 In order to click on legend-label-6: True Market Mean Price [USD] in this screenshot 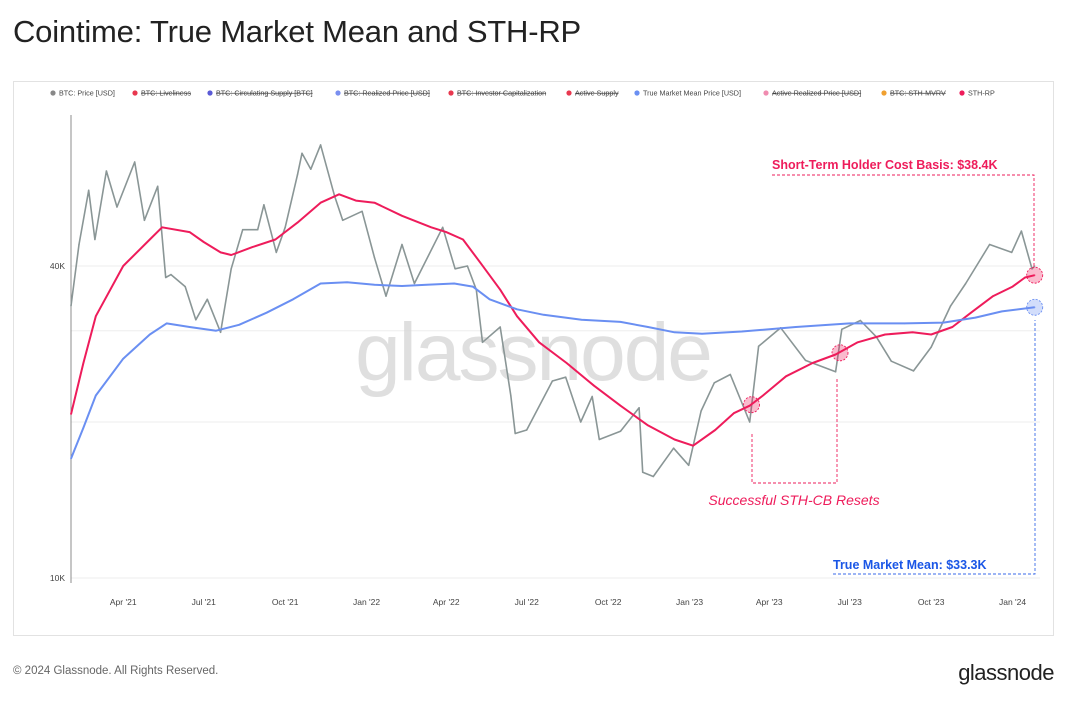, I will do `click(692, 93)`.